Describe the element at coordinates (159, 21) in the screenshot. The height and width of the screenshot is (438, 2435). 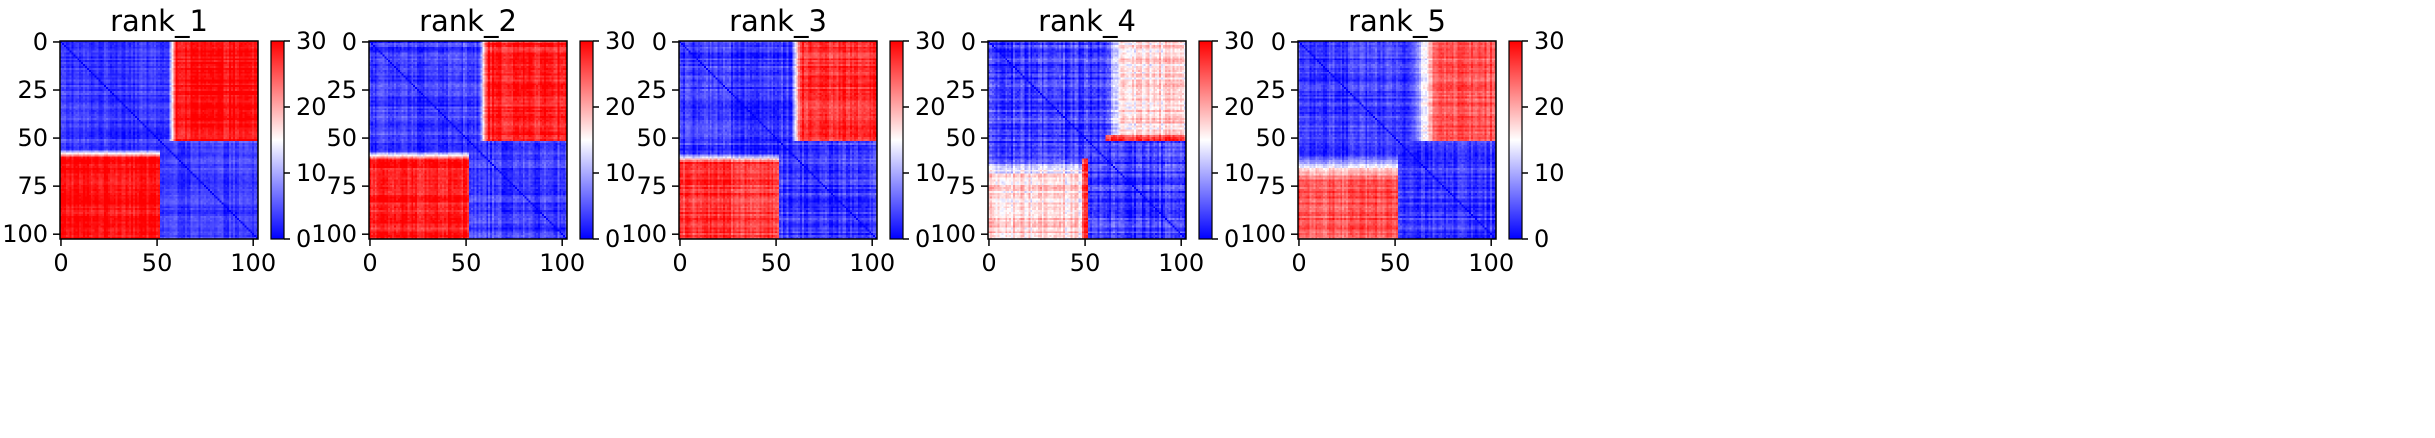
I see `panel-title: rank_1` at that location.